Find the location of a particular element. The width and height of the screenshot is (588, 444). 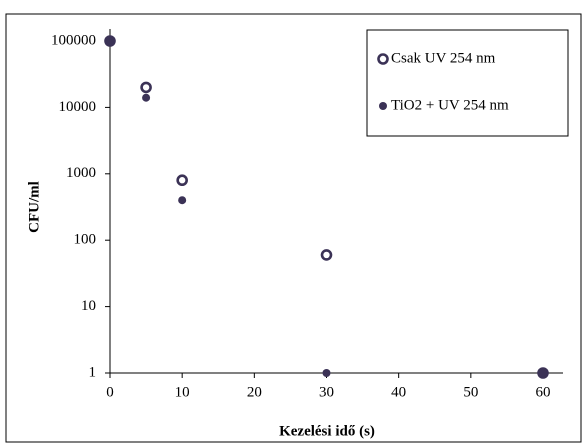

y-tick-label: 10 is located at coordinates (88, 306).